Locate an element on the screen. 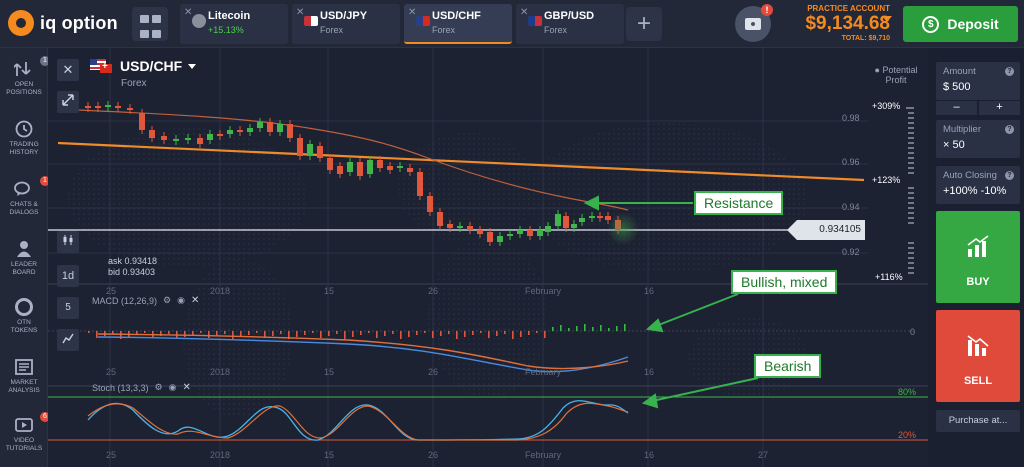 The height and width of the screenshot is (467, 1024). x-tick-label: 2018 is located at coordinates (220, 291).